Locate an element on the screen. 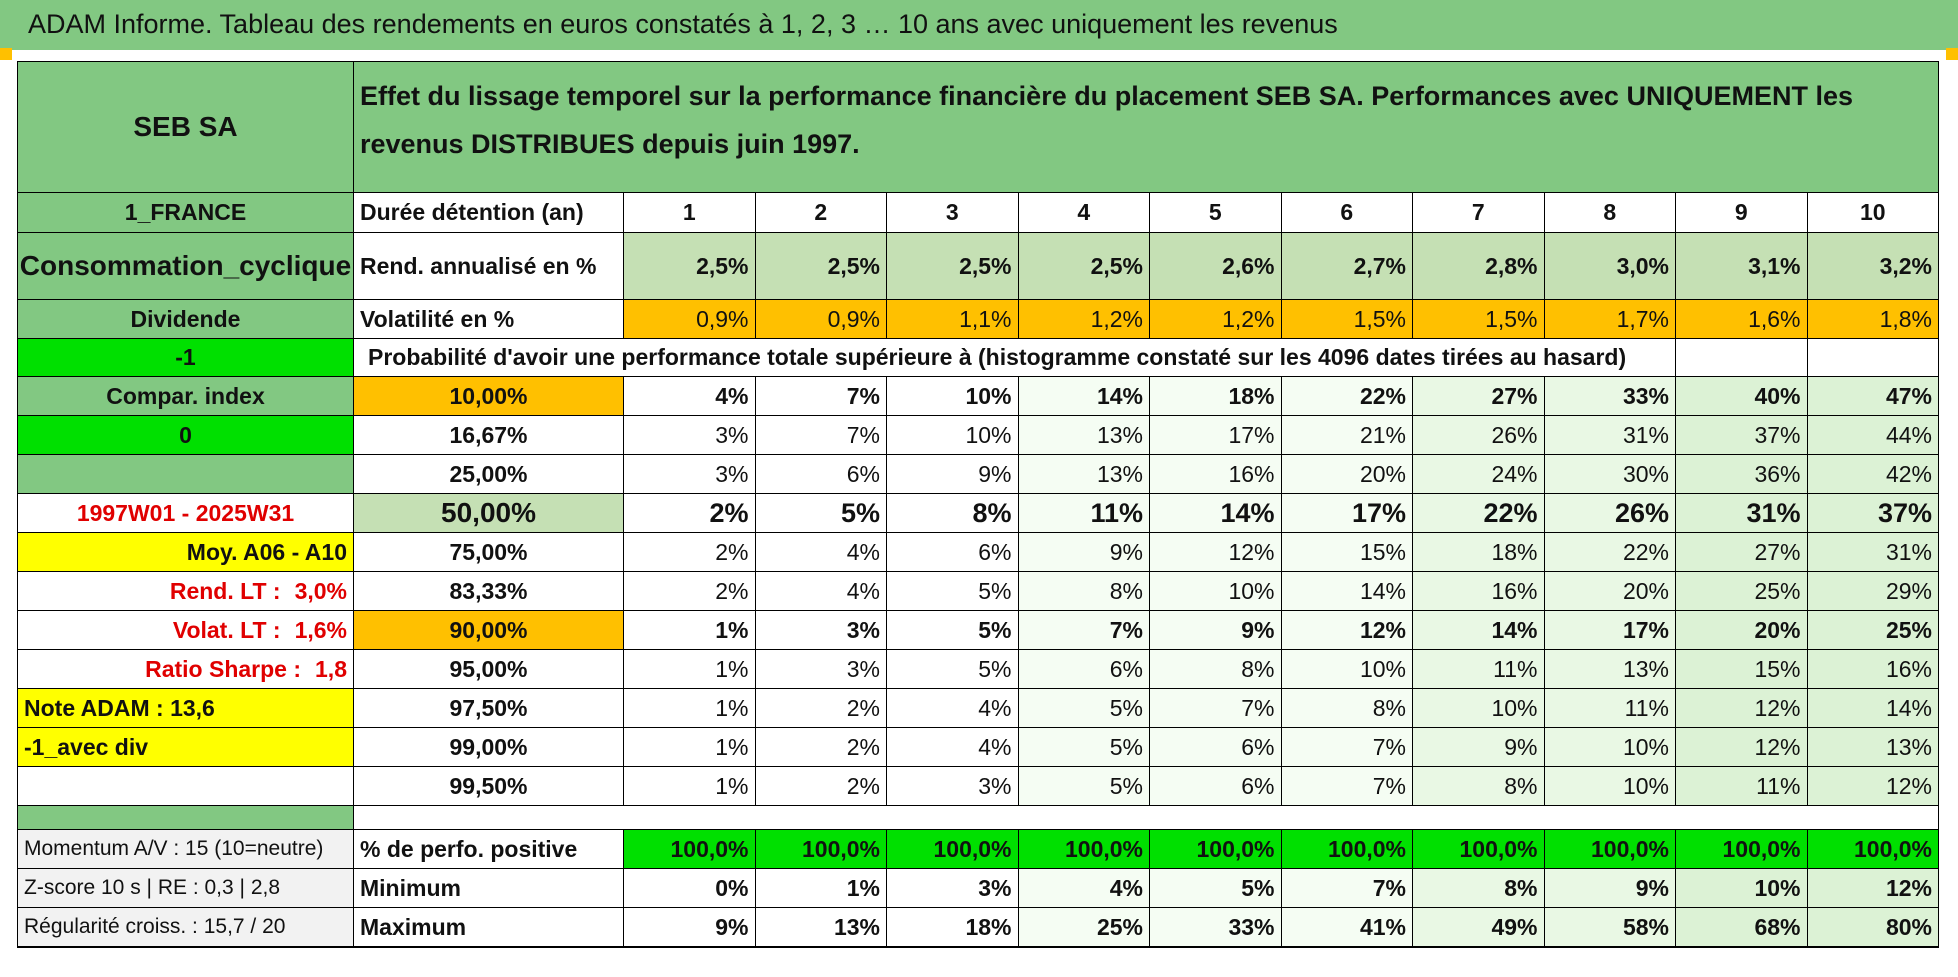 This screenshot has height=977, width=1958. threshold-pct: 50,00% is located at coordinates (489, 513).